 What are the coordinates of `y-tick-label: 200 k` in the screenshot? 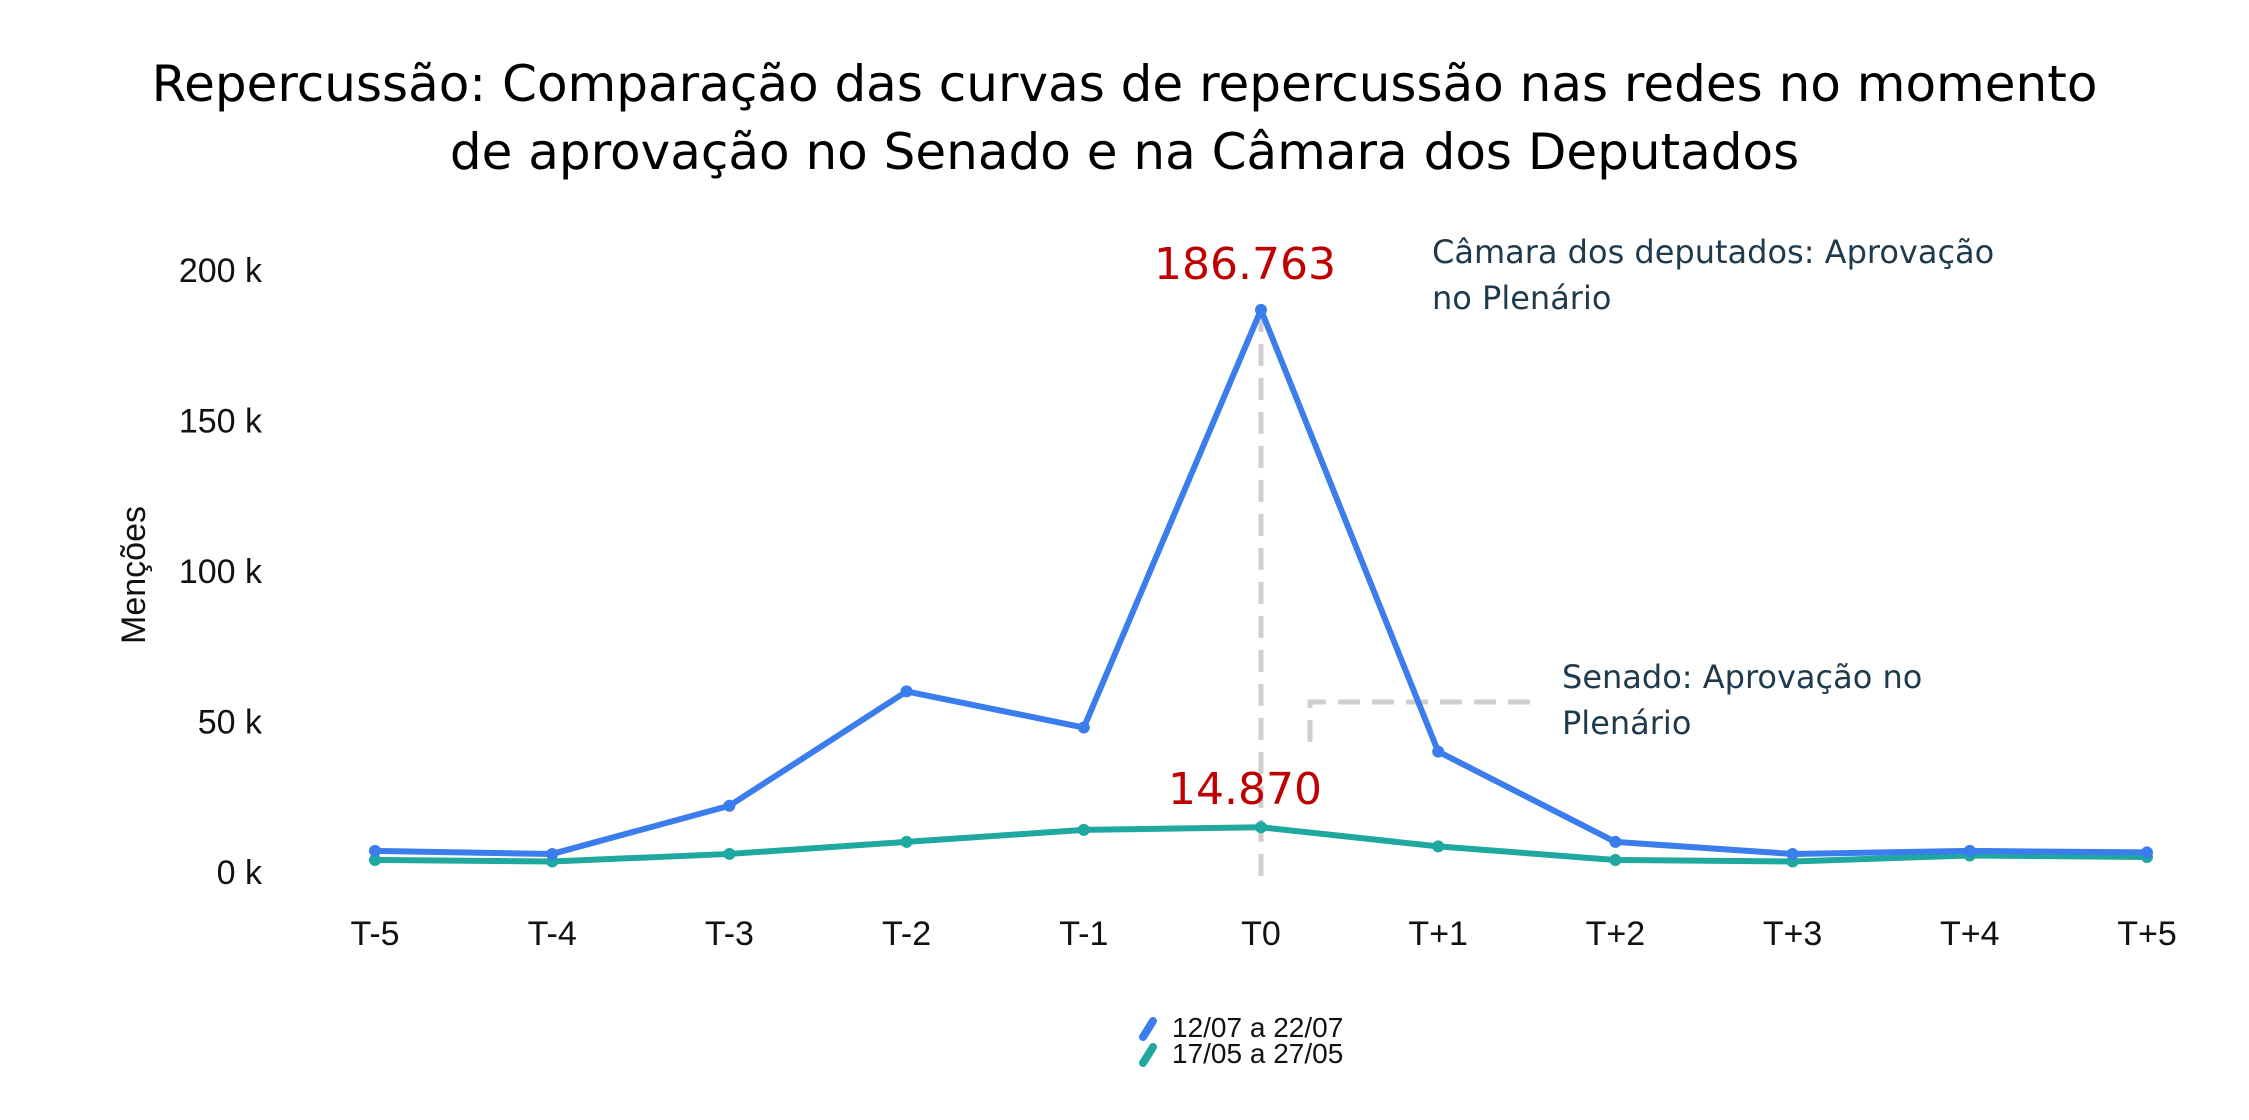 It's located at (221, 271).